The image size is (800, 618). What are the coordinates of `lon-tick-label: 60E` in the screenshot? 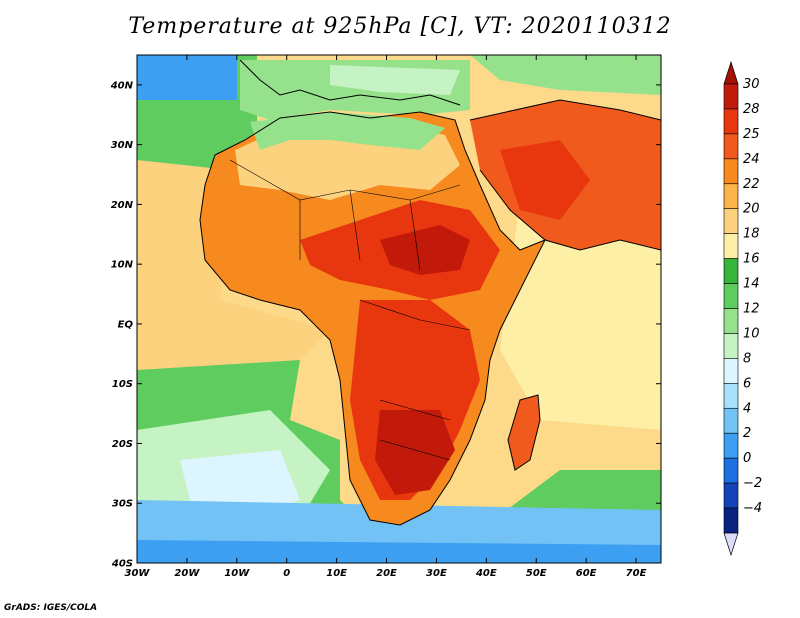 It's located at (586, 573).